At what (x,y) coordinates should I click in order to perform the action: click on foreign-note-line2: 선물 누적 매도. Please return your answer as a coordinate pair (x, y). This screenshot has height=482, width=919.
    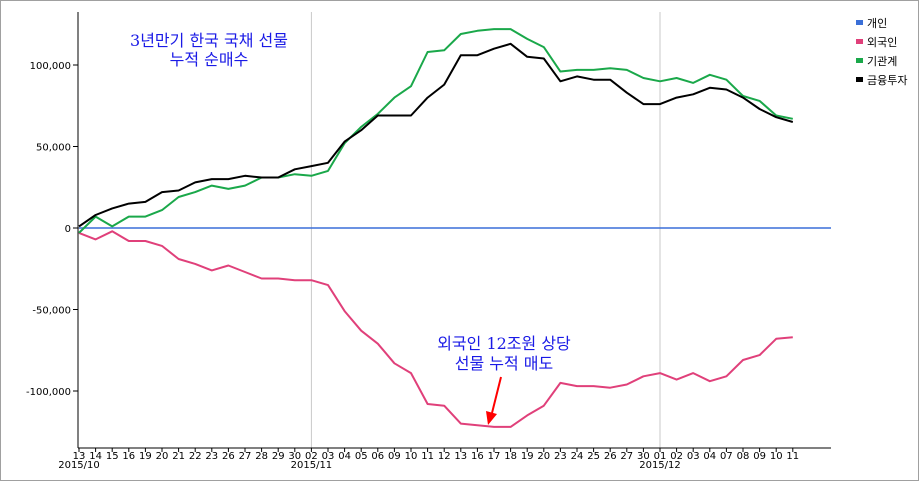
    Looking at the image, I should click on (504, 363).